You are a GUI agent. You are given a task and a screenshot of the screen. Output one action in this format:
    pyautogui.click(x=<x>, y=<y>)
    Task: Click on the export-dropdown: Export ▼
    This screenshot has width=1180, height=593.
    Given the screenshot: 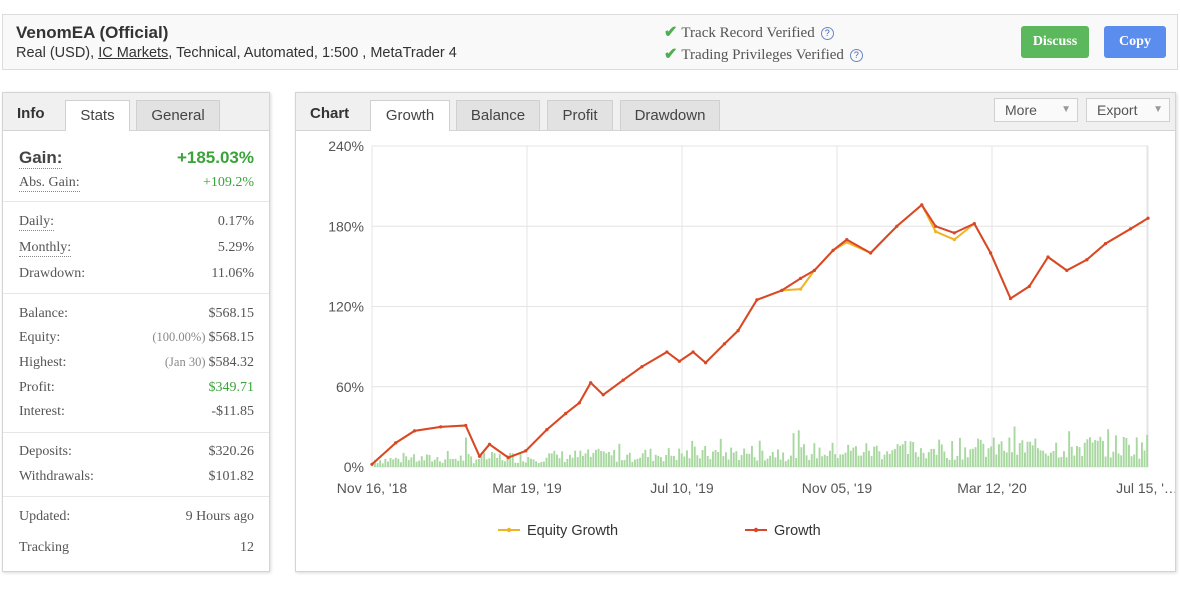 What is the action you would take?
    pyautogui.click(x=1128, y=110)
    